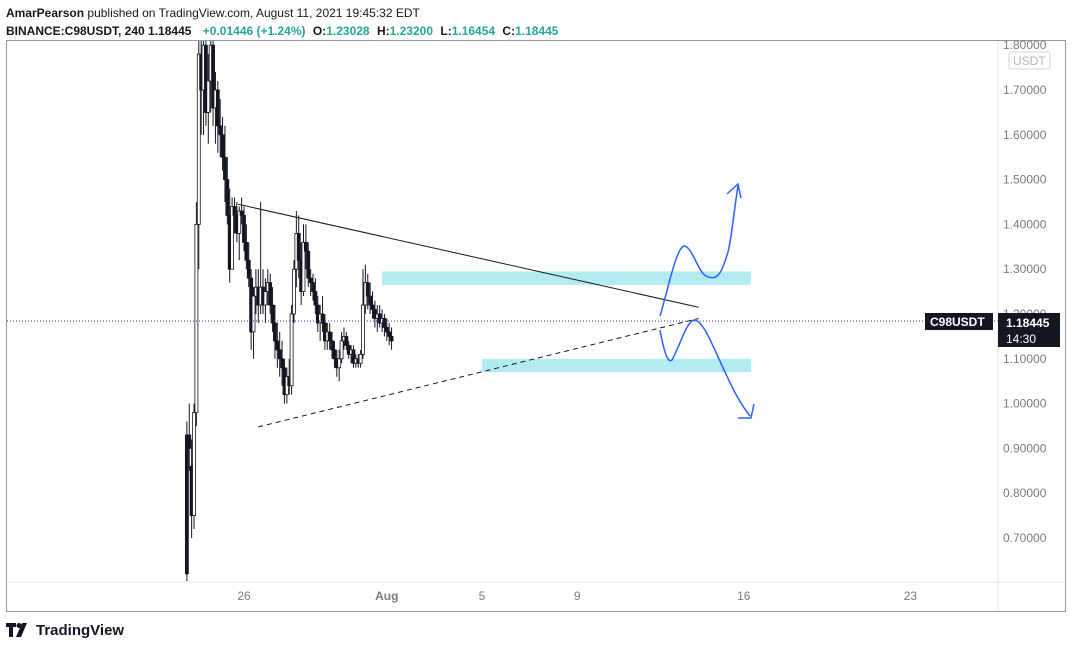  Describe the element at coordinates (577, 596) in the screenshot. I see `x-tick-label: 9` at that location.